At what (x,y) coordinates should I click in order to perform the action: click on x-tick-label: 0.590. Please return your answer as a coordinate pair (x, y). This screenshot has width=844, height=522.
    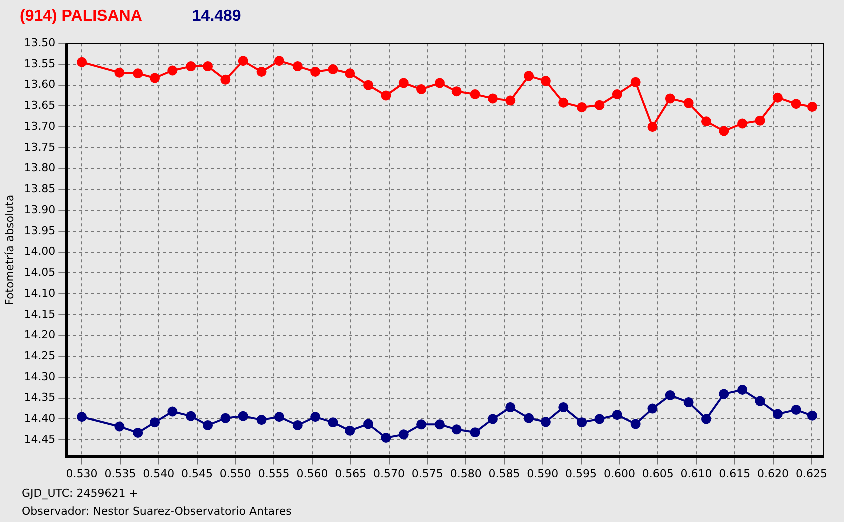
    Looking at the image, I should click on (543, 473).